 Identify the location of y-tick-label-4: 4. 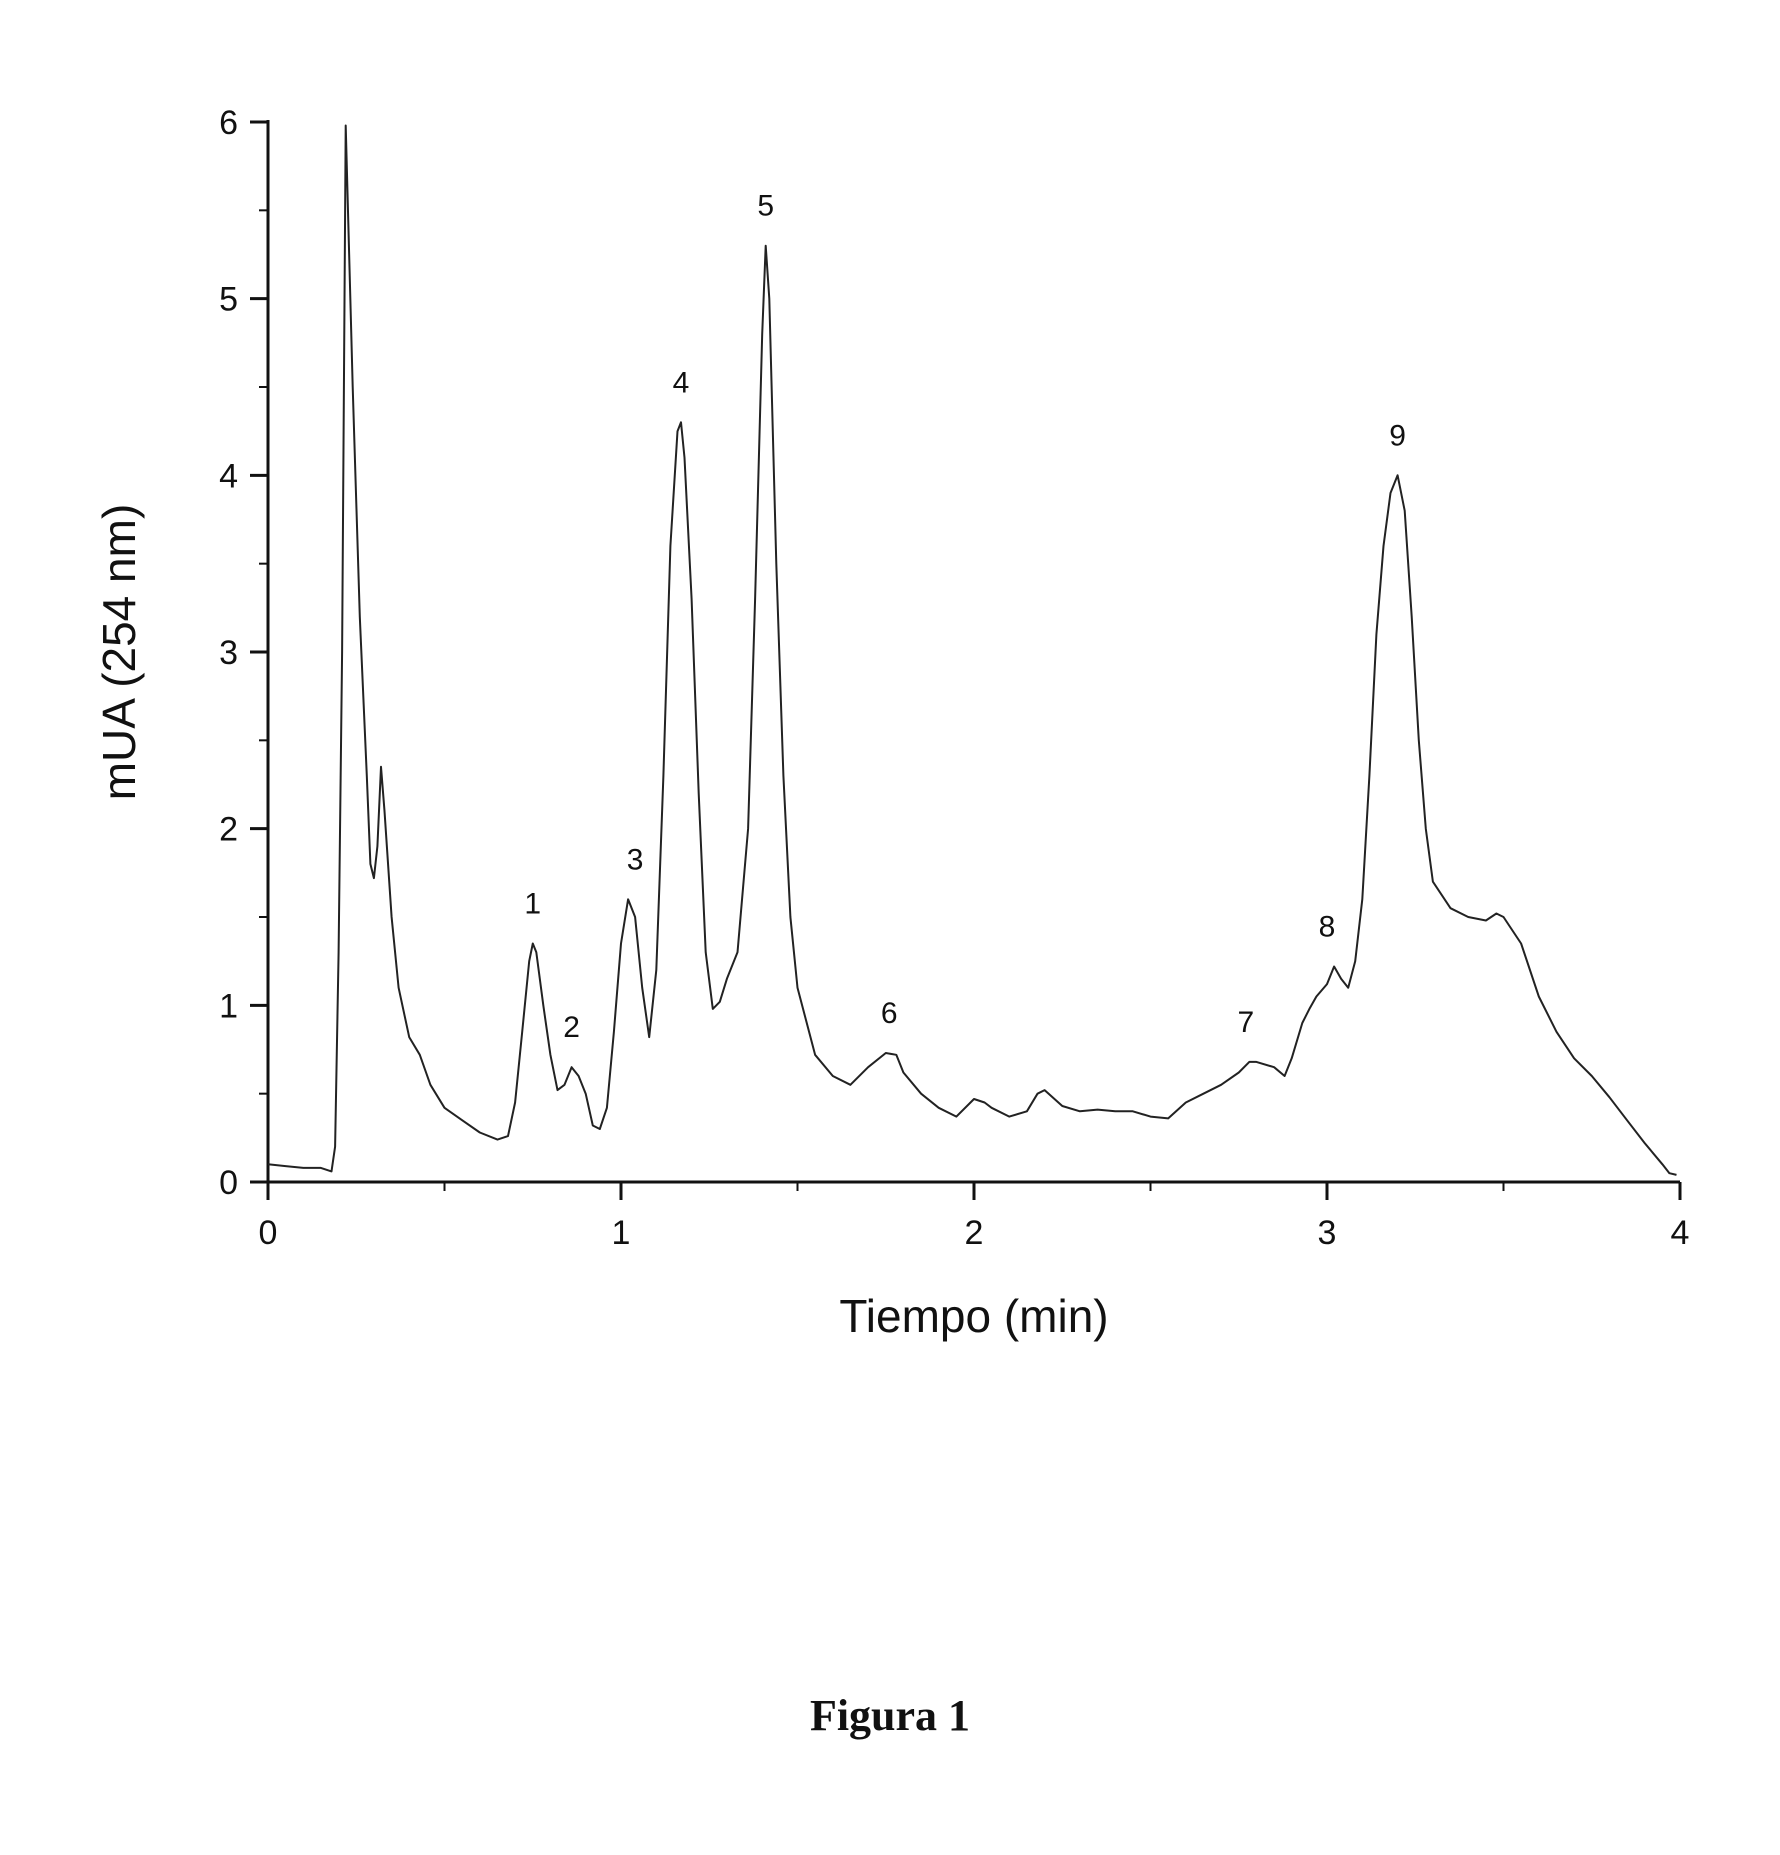
(228, 476).